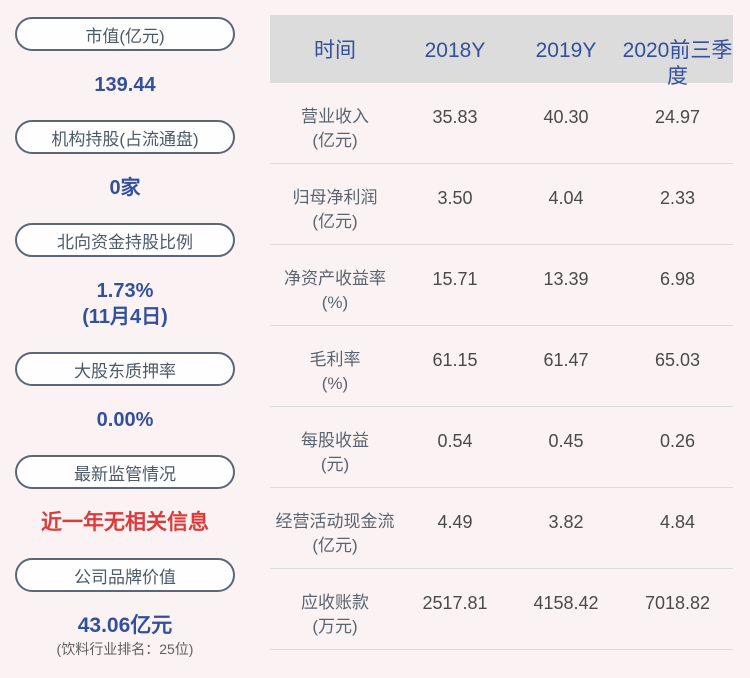 The width and height of the screenshot is (750, 678). I want to click on cell-value: 65.03, so click(677, 360).